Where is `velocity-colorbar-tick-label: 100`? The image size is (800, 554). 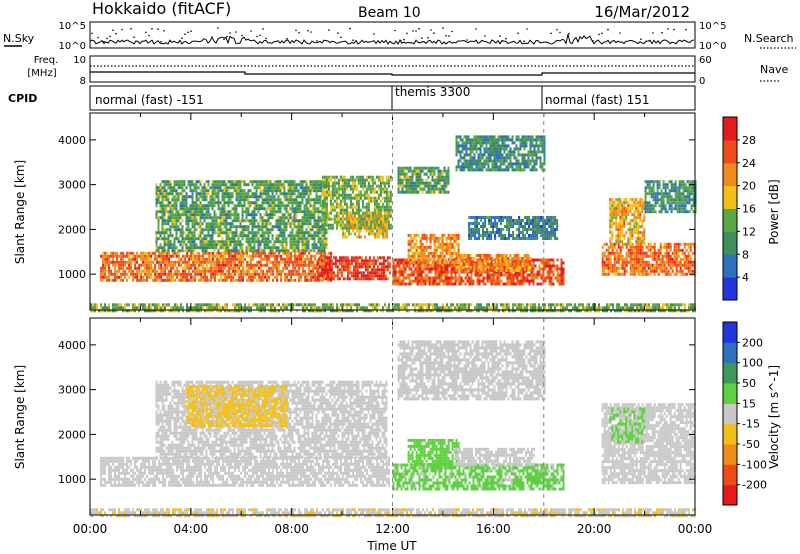
velocity-colorbar-tick-label: 100 is located at coordinates (752, 363).